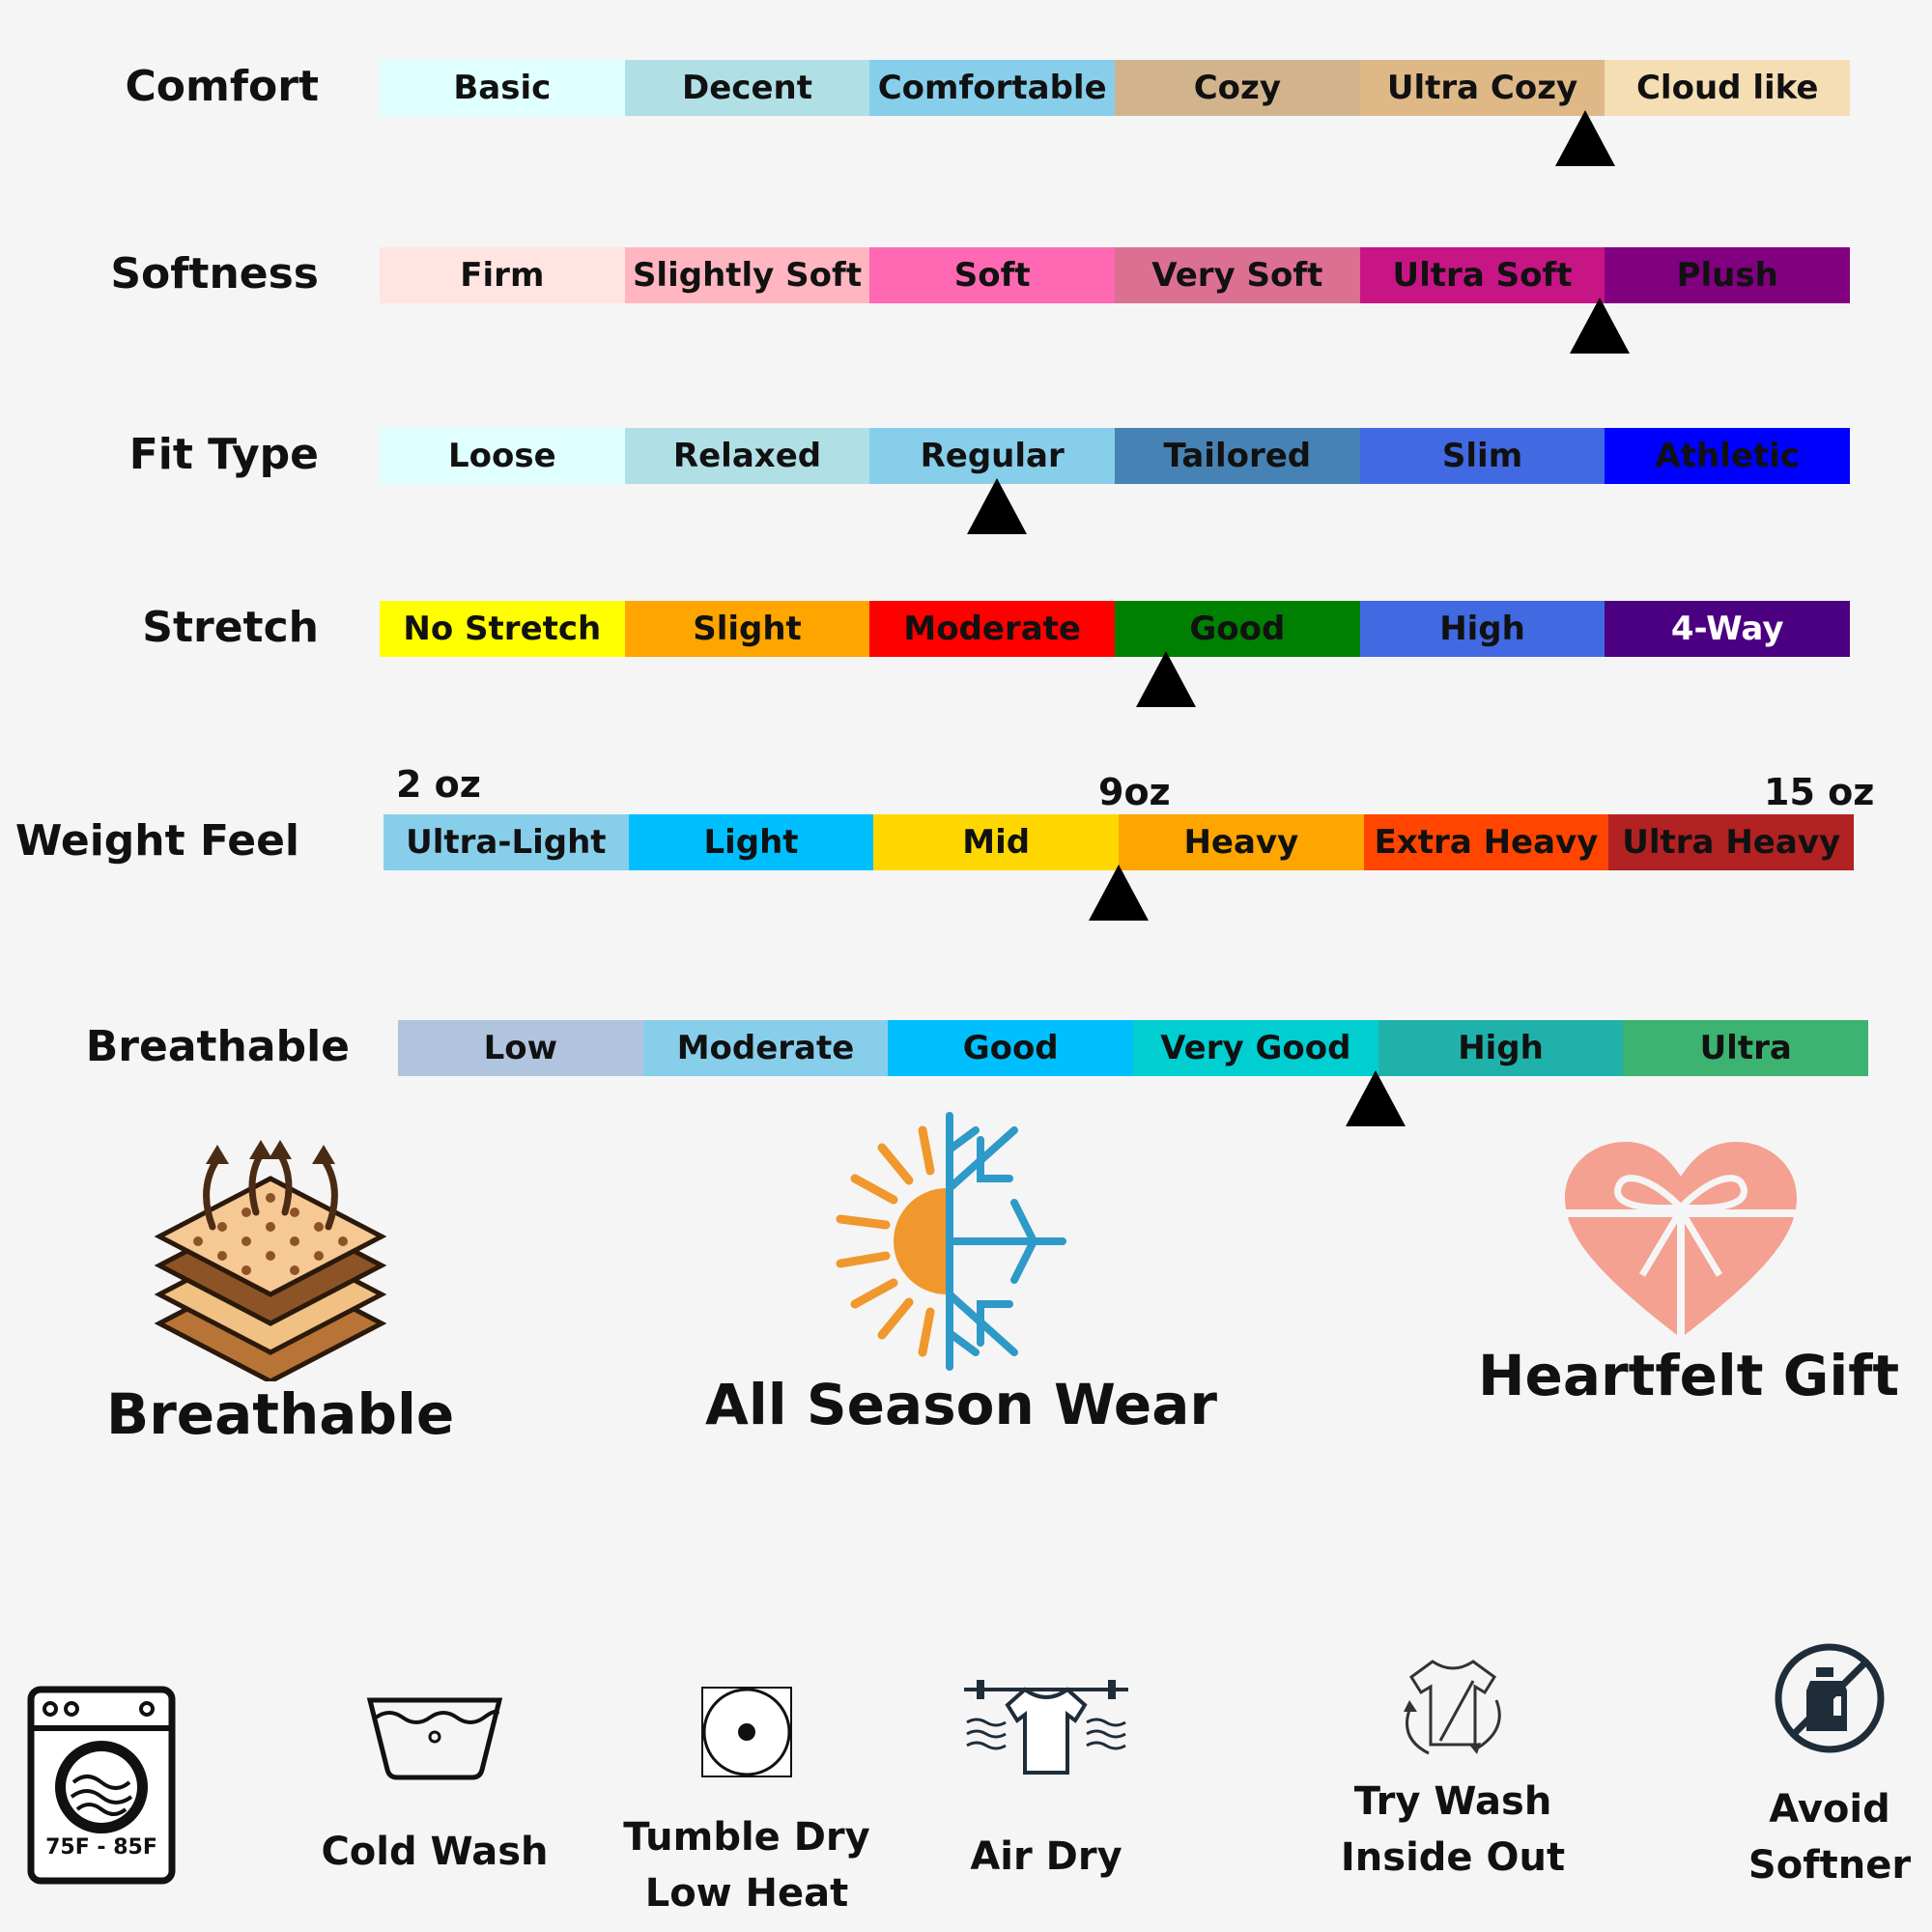 This screenshot has height=1932, width=1932. Describe the element at coordinates (1482, 88) in the screenshot. I see `scale-segment: Ultra Cozy` at that location.